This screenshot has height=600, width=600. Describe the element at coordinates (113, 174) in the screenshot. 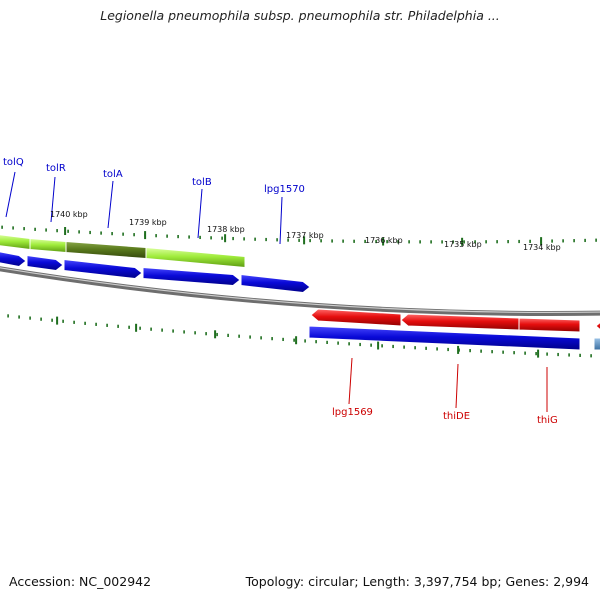

I see `gene-label-tola: tolA` at that location.